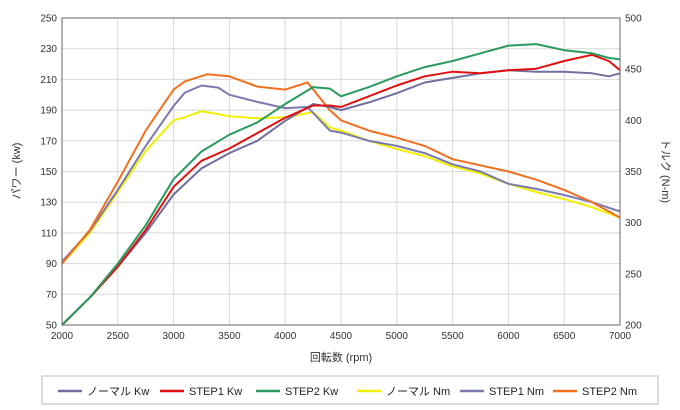 The width and height of the screenshot is (680, 410). Describe the element at coordinates (229, 336) in the screenshot. I see `x-tick-label: 3500` at that location.